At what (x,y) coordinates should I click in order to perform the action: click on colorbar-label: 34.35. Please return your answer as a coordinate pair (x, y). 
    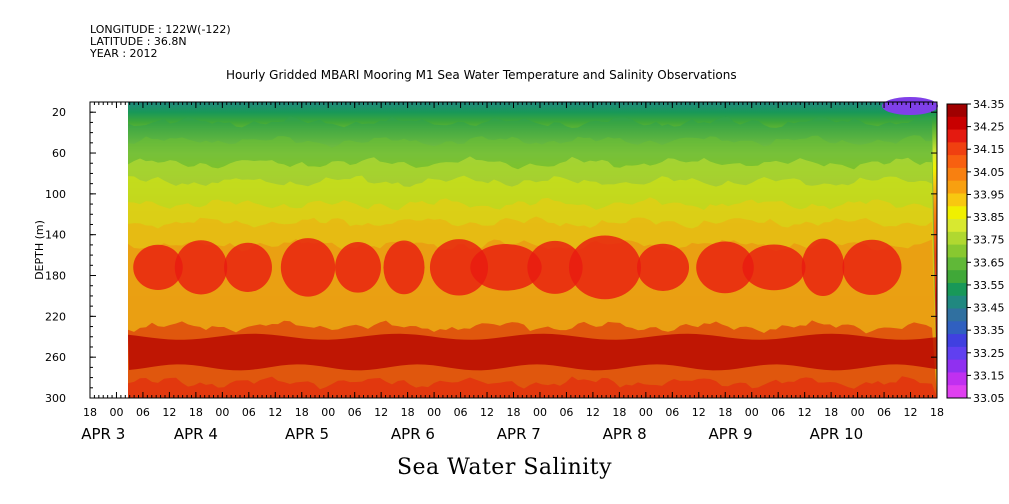
    Looking at the image, I should click on (989, 104).